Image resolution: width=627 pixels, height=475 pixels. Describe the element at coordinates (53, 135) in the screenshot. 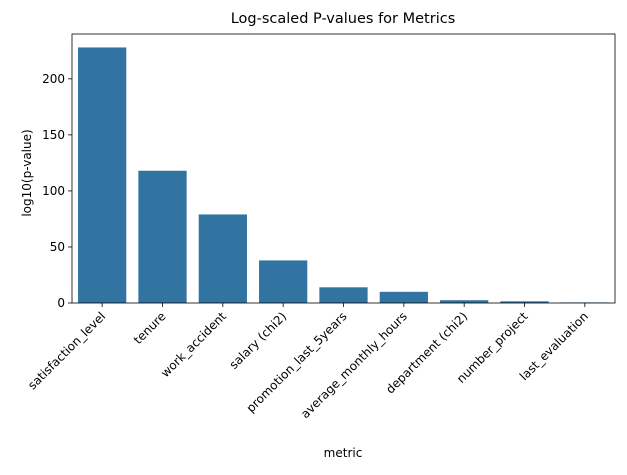

I see `y-tick-label: 150` at that location.